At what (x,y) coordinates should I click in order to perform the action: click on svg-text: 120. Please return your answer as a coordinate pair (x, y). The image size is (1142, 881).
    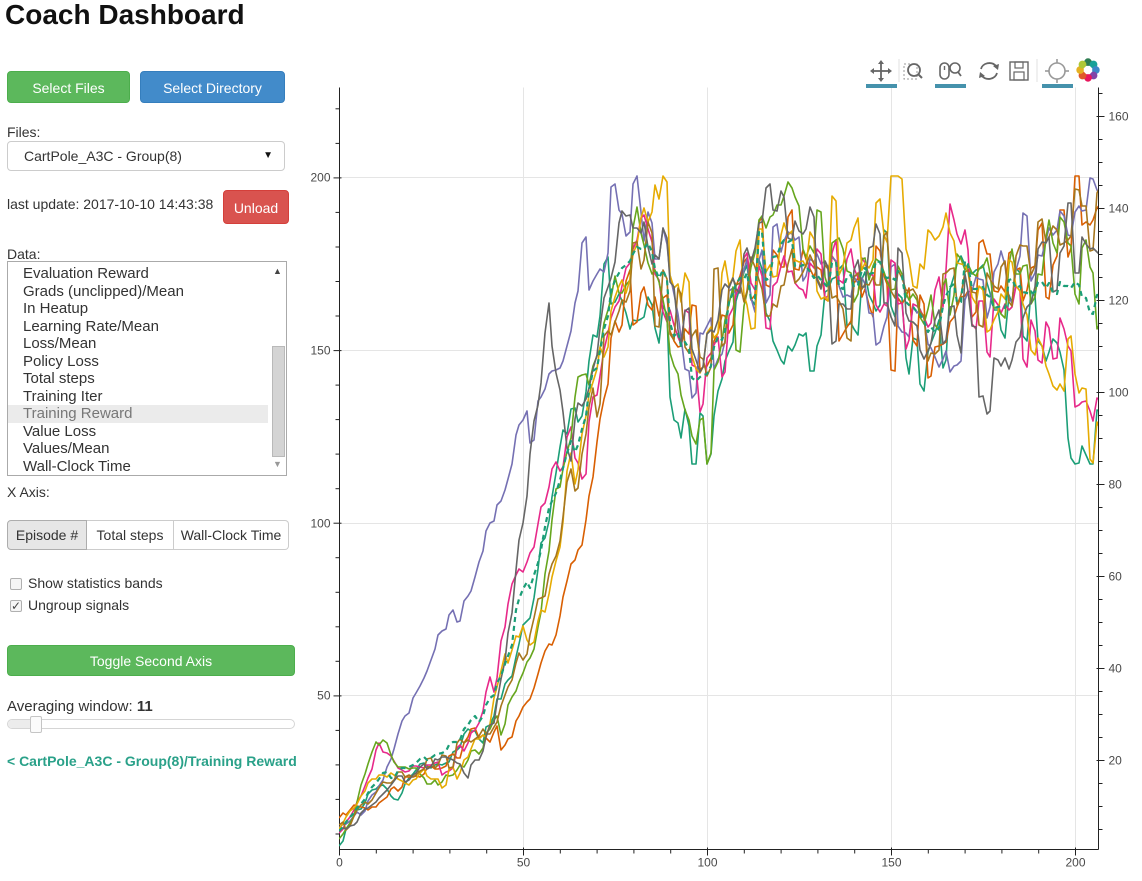
    Looking at the image, I should click on (1119, 301).